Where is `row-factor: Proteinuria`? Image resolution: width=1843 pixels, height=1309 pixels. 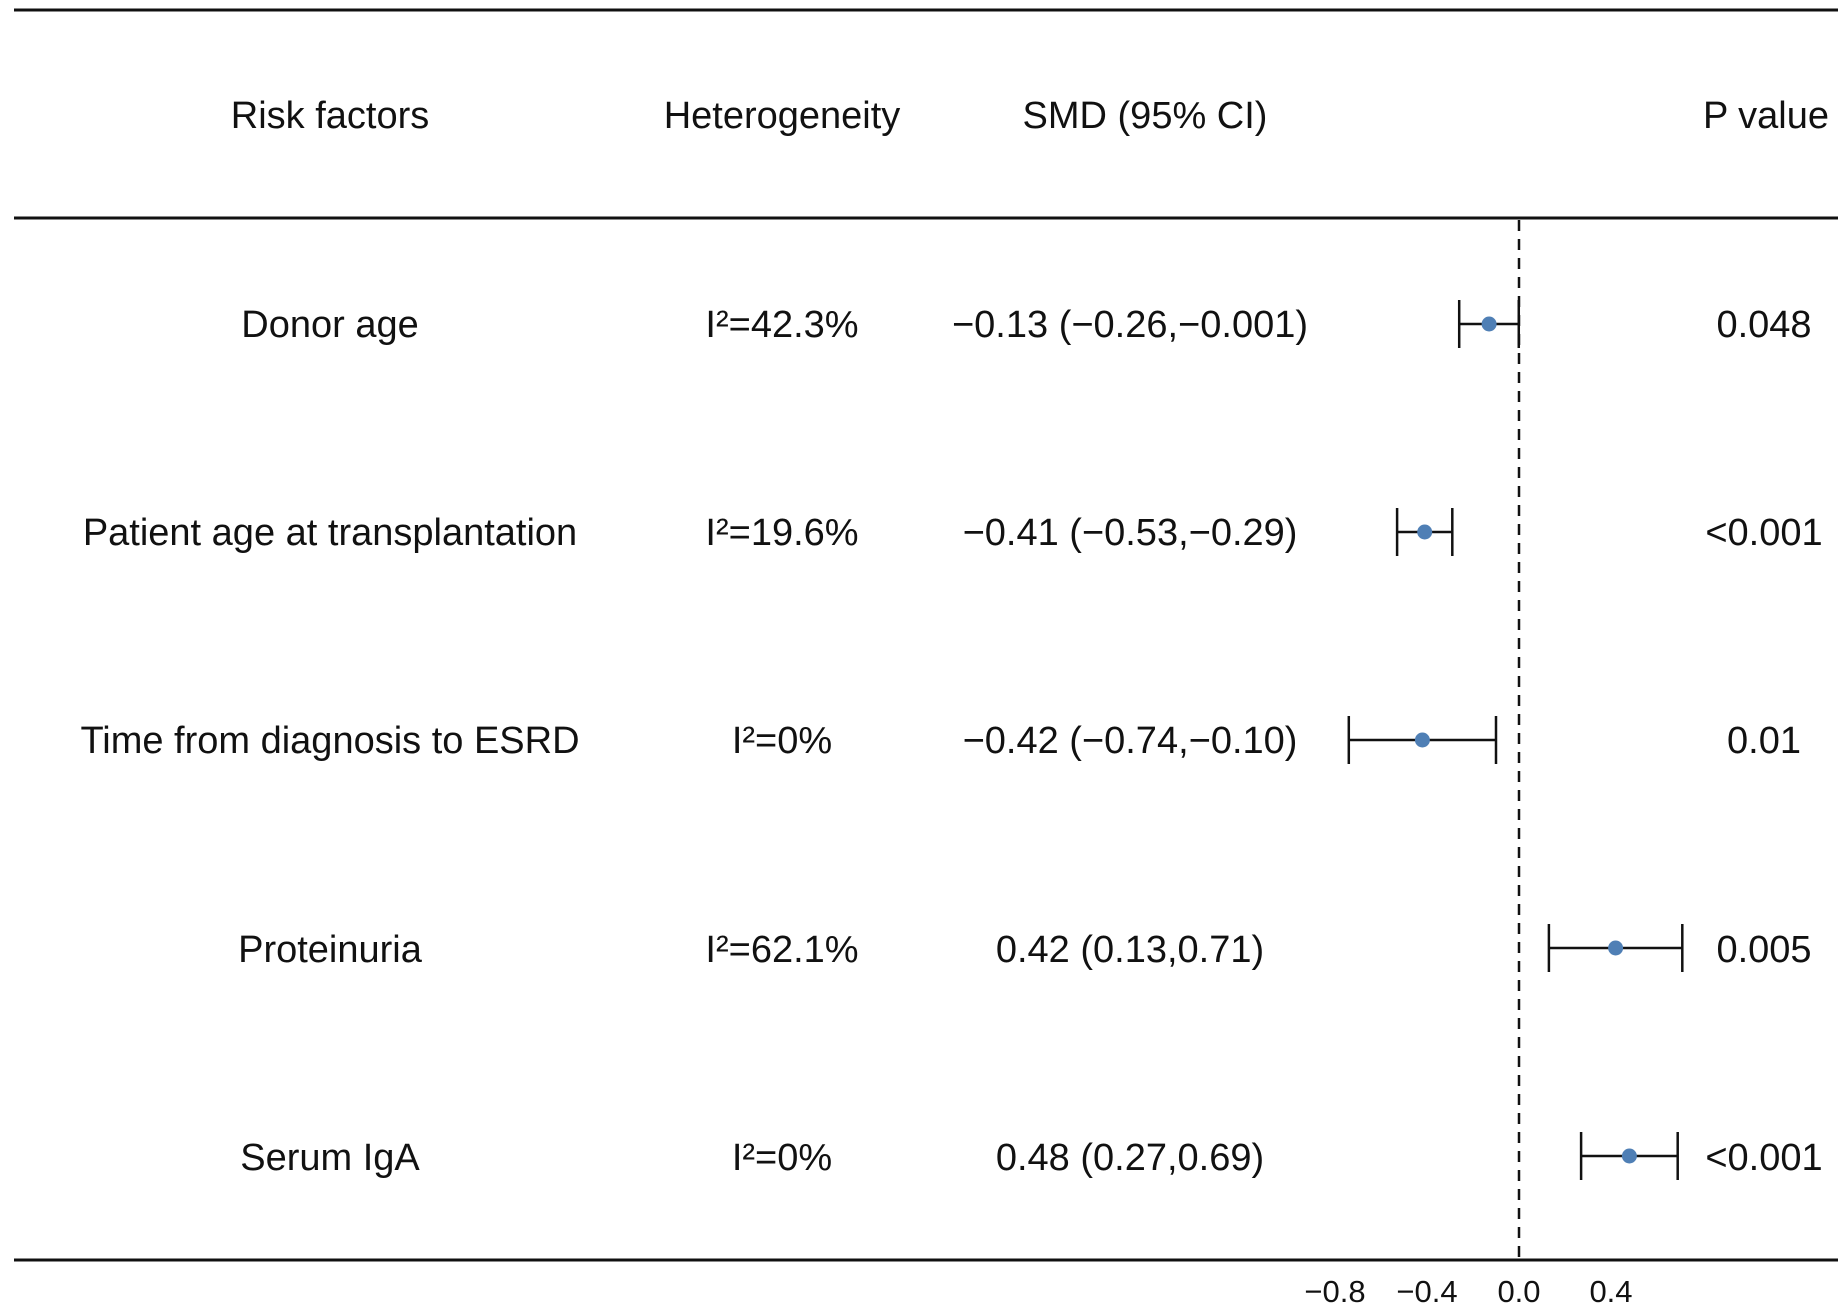 row-factor: Proteinuria is located at coordinates (330, 950).